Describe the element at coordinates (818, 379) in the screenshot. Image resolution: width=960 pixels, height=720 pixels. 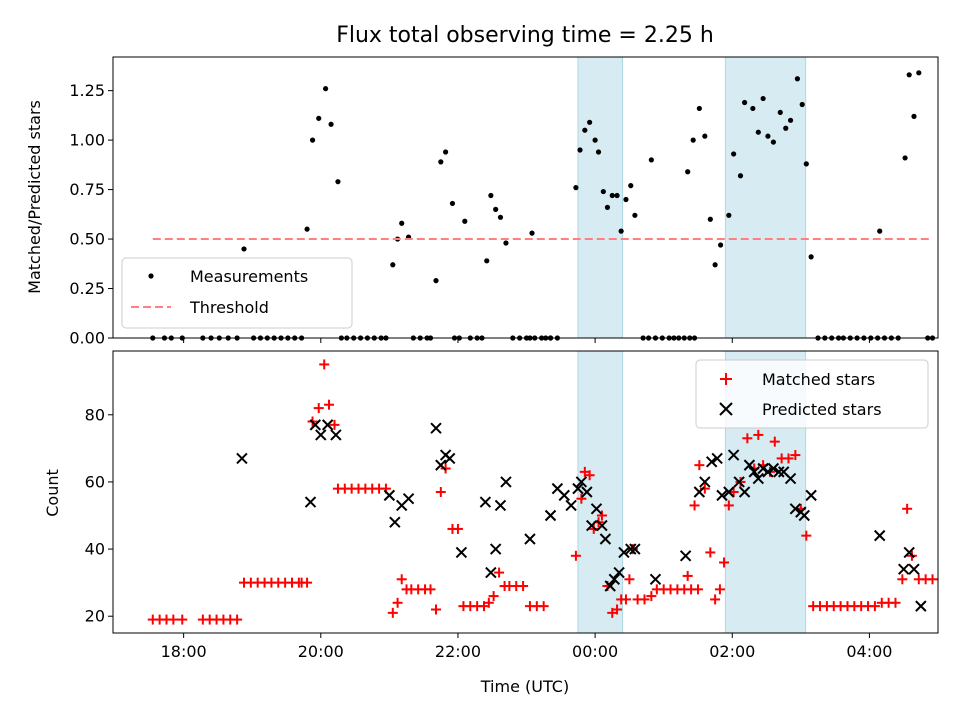
I see `legend-matched-label: Matched stars` at that location.